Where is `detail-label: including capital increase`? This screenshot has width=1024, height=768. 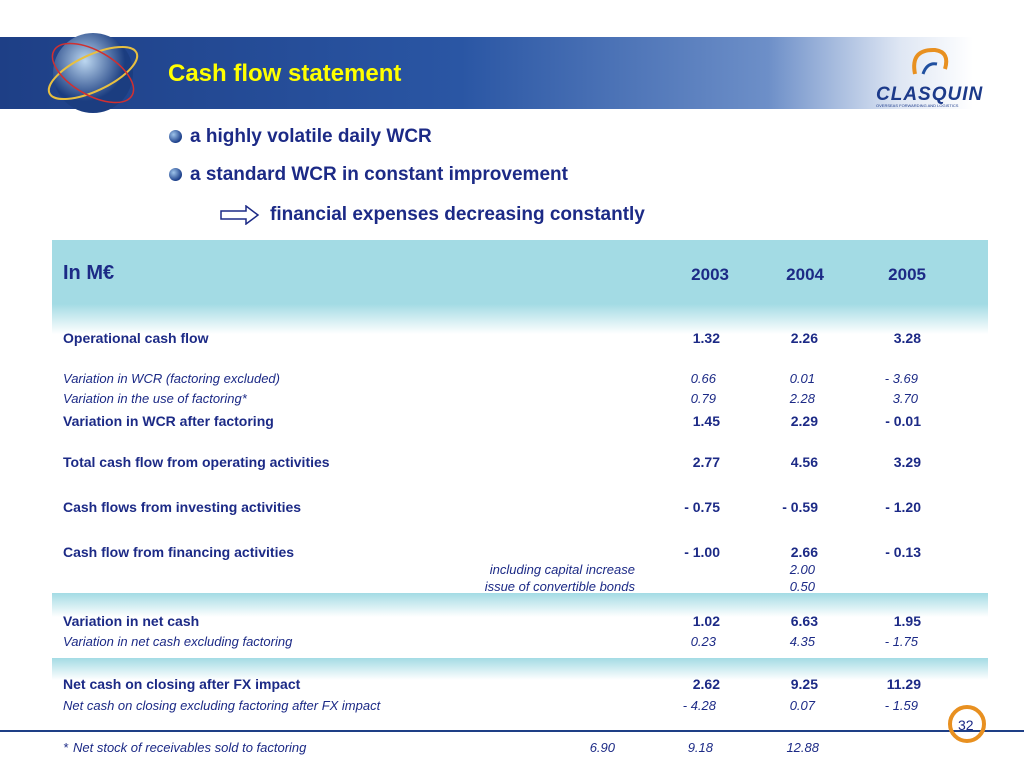 detail-label: including capital increase is located at coordinates (562, 569).